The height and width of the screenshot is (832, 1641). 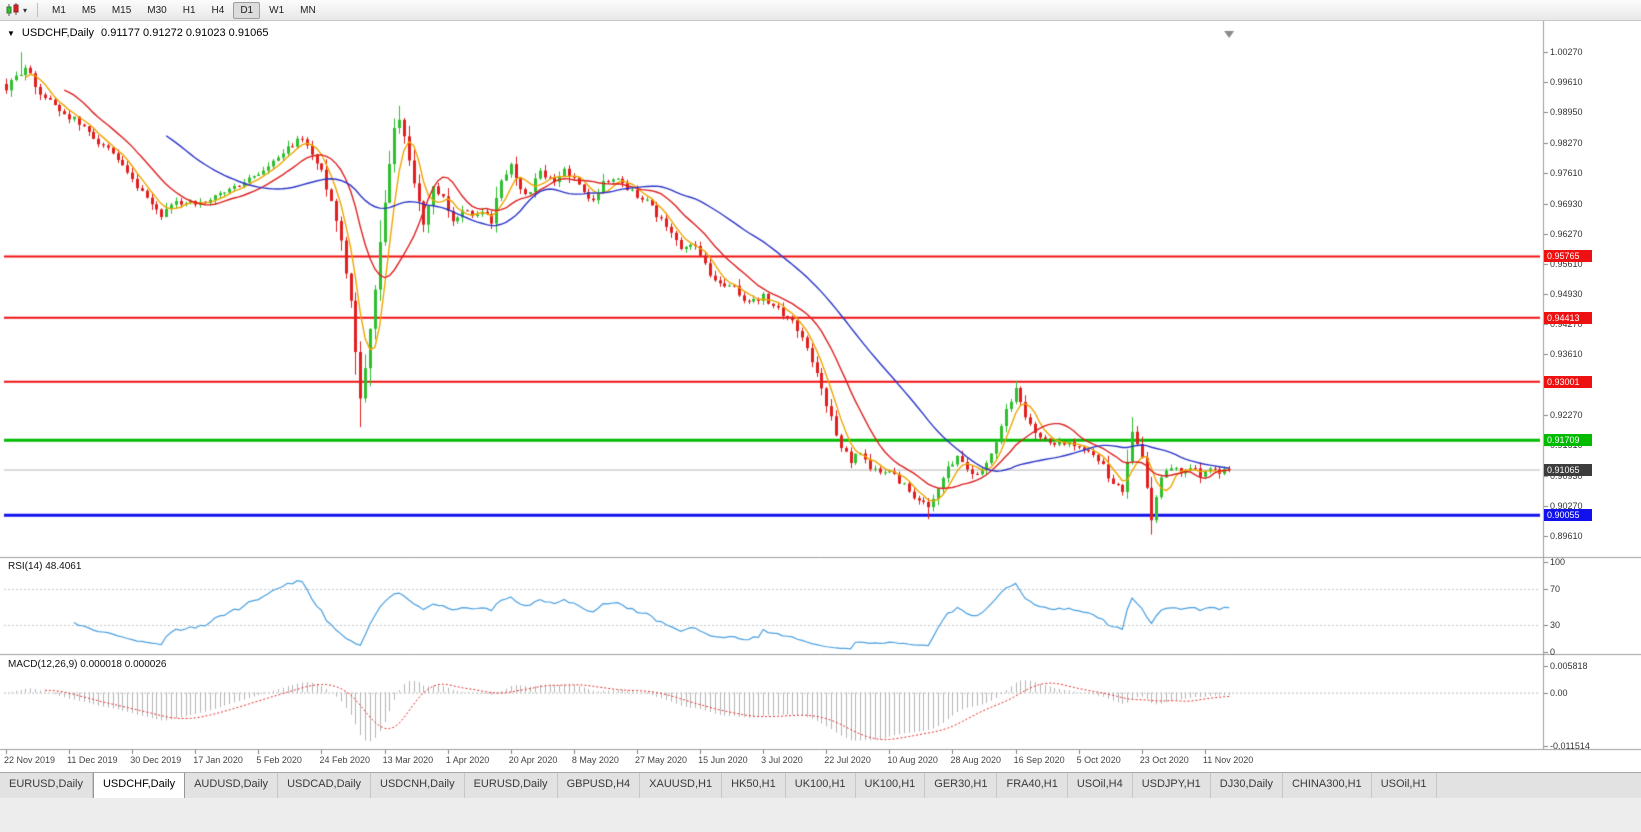 I want to click on macd-scale-tick: 0.005818, so click(x=1569, y=665).